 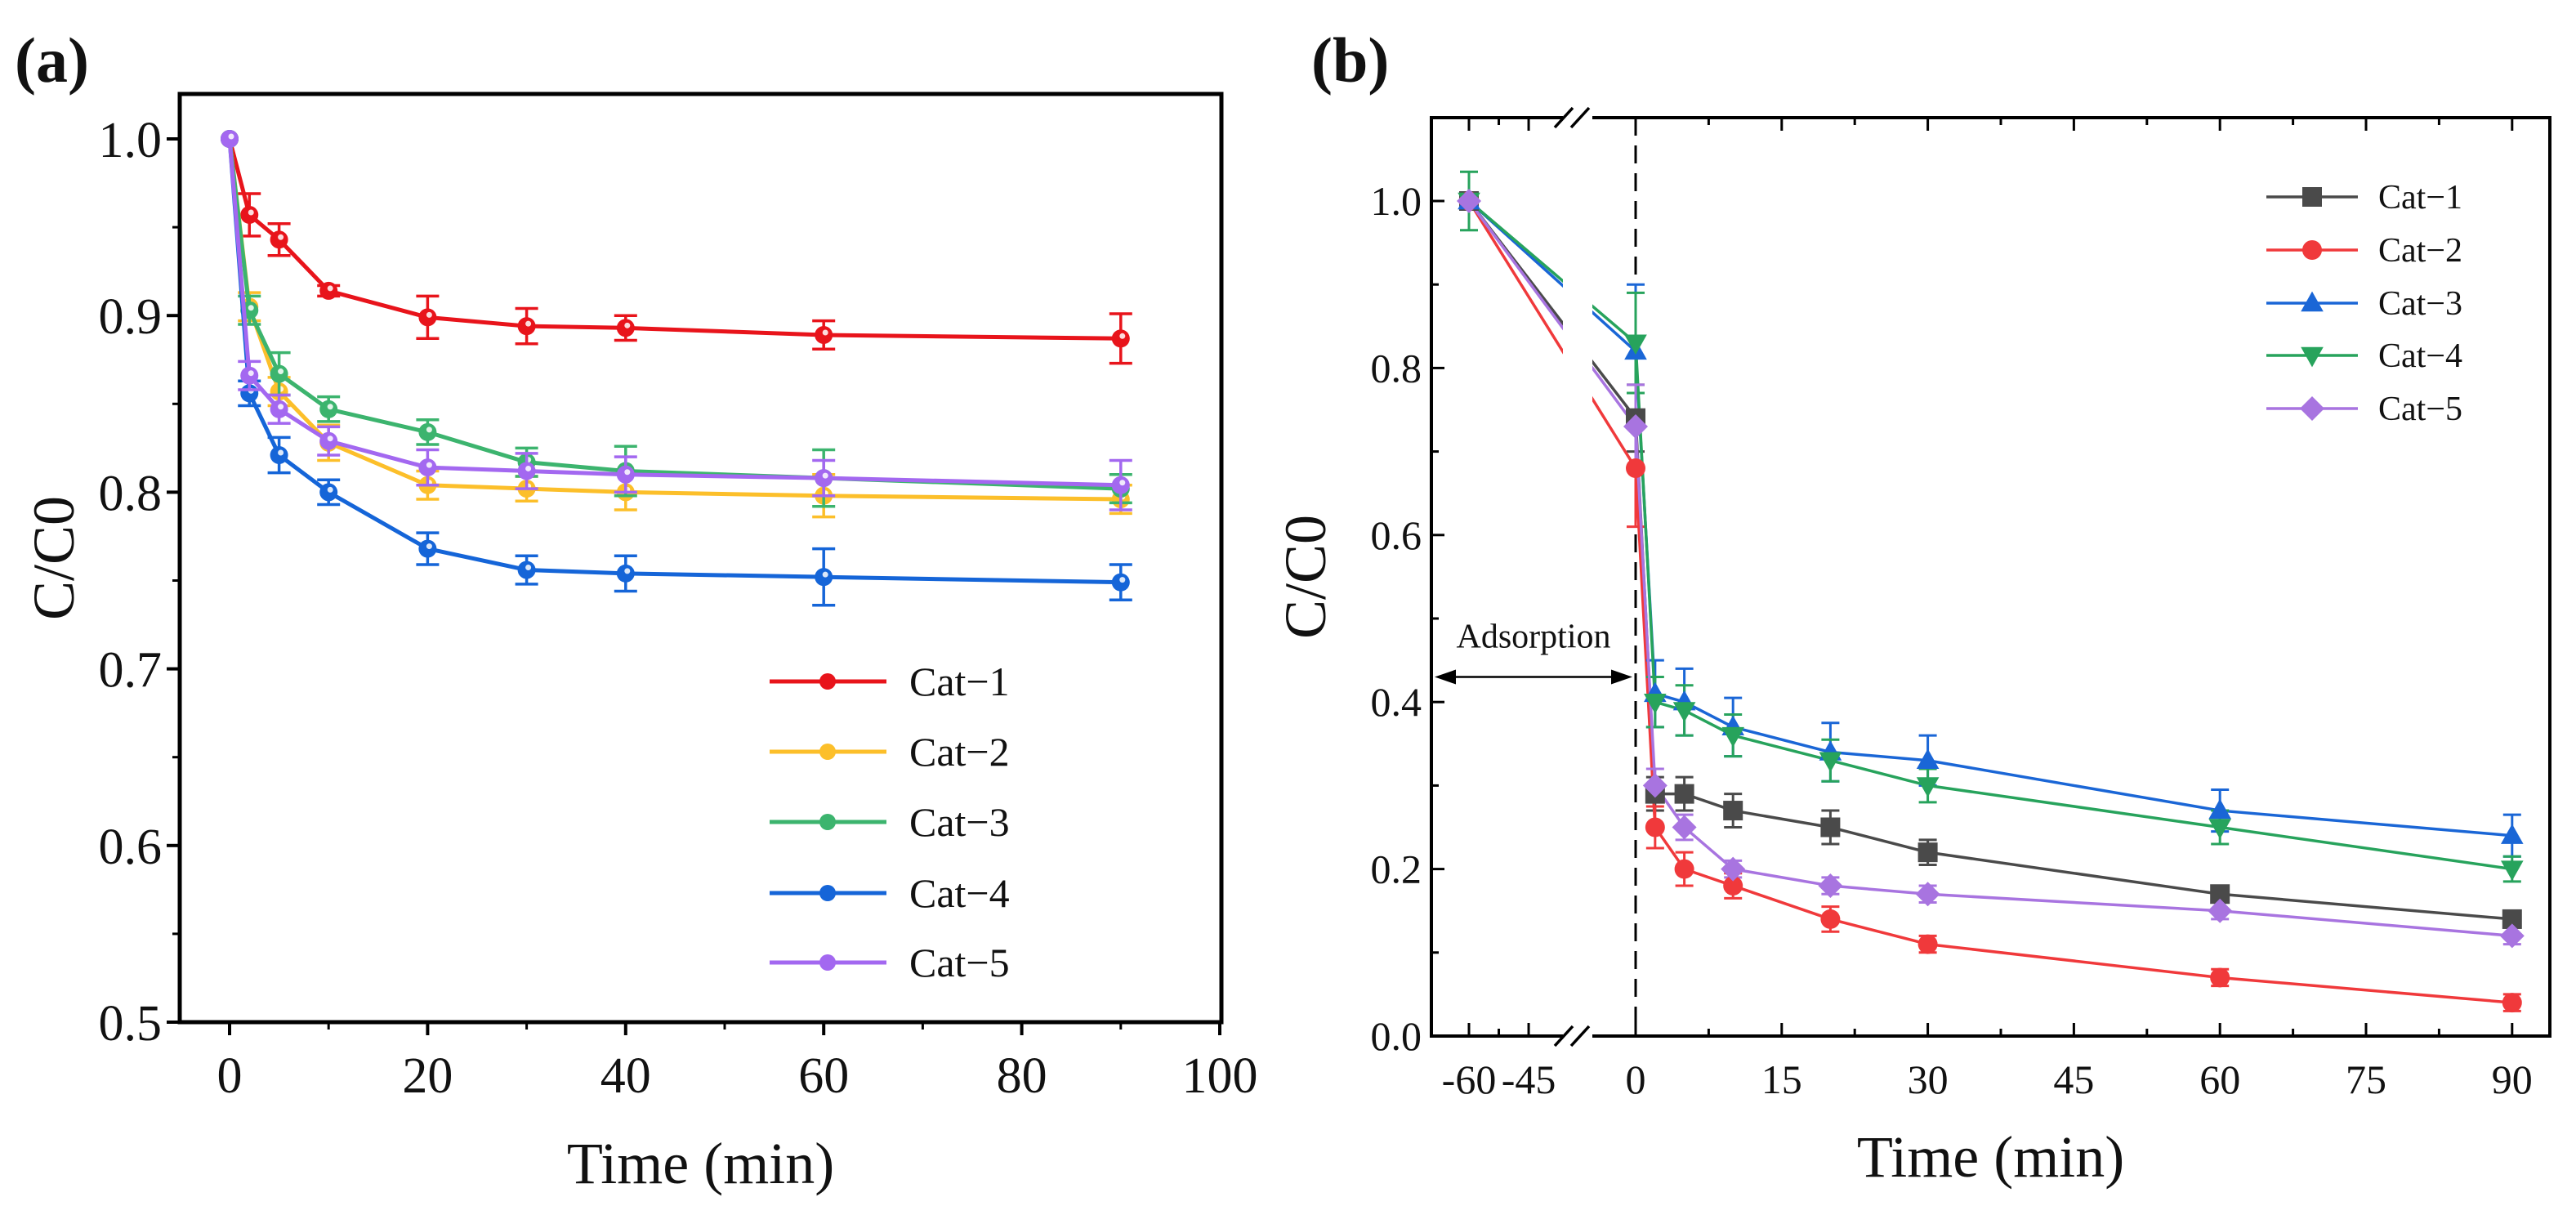 What do you see at coordinates (2073, 1079) in the screenshot?
I see `x-tick-label: 45` at bounding box center [2073, 1079].